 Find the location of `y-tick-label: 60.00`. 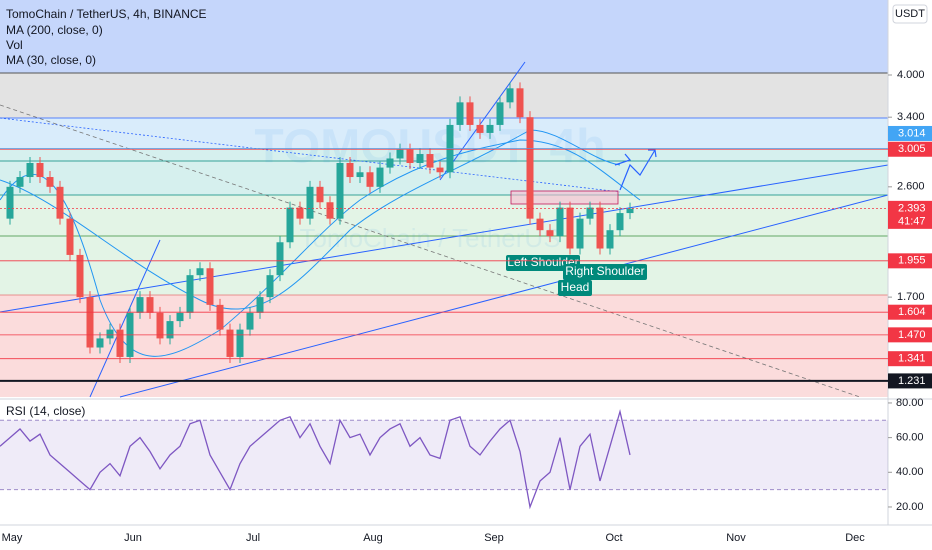

y-tick-label: 60.00 is located at coordinates (910, 438).